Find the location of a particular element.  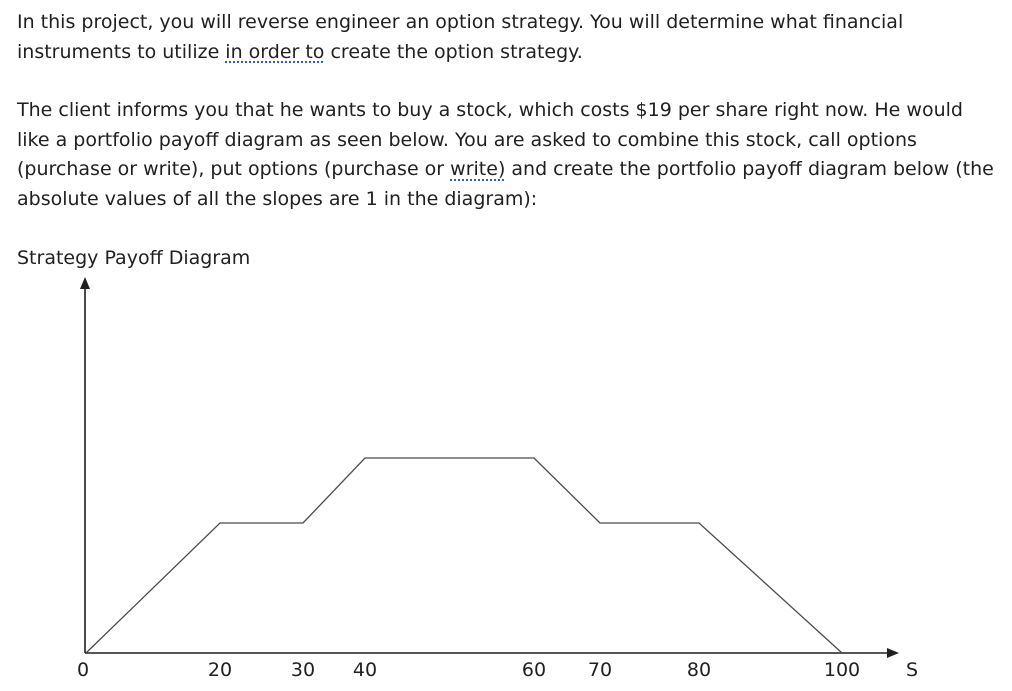

intro-text-1c: create the option strategy. is located at coordinates (453, 51).